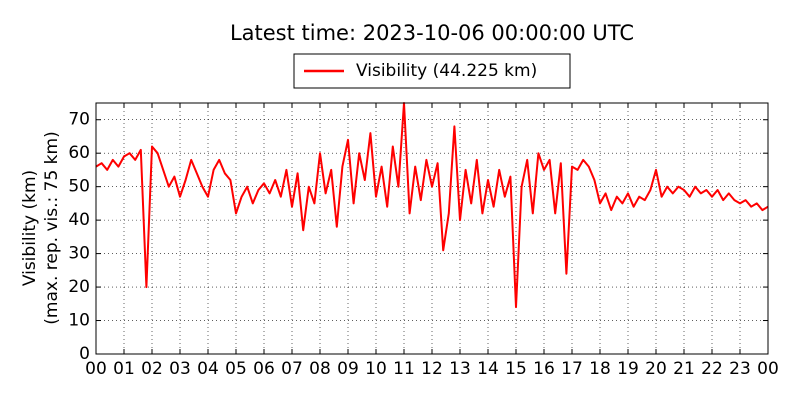  Describe the element at coordinates (684, 369) in the screenshot. I see `x-tick-label: 21` at that location.